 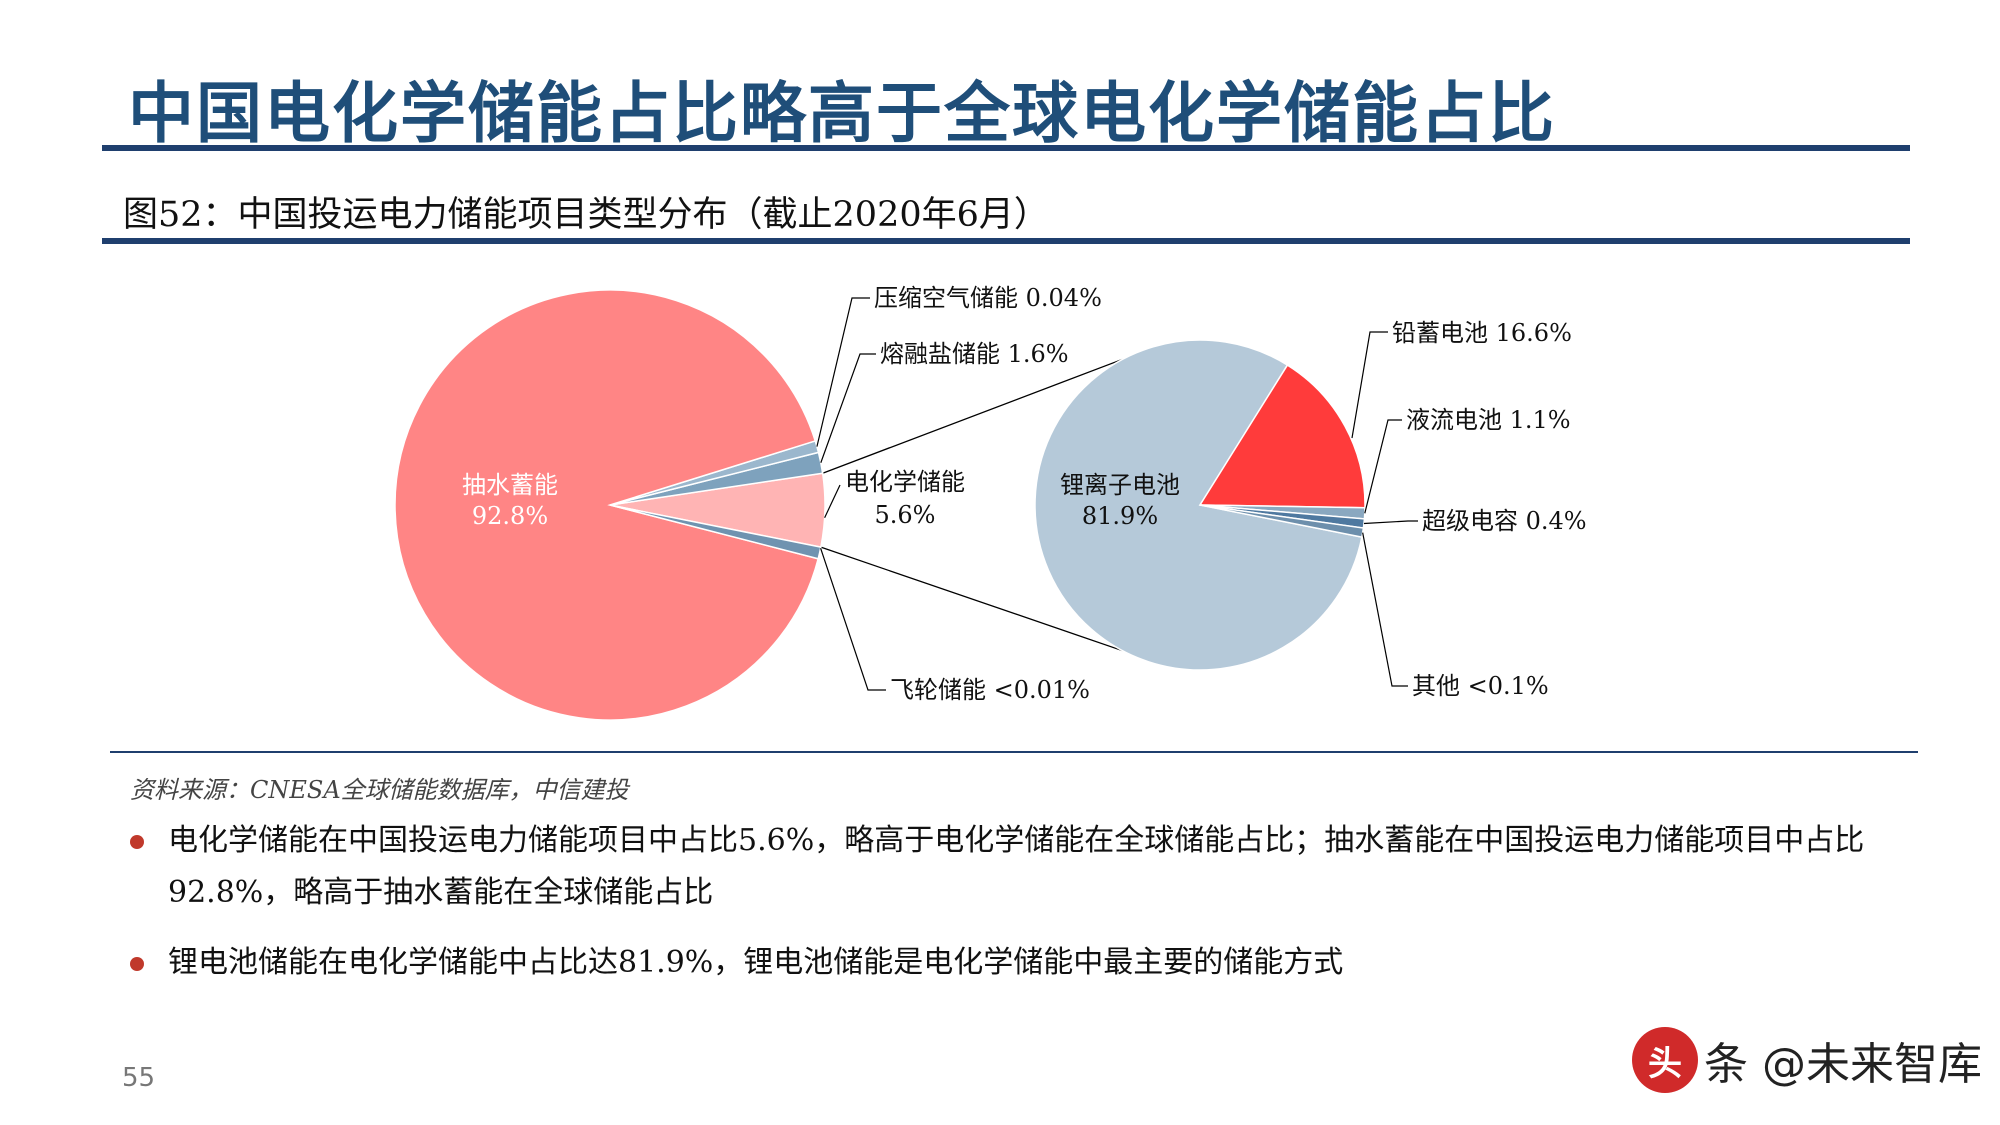 I want to click on page-title: 中国电化学储能占比略高于全球电化学储能占比, so click(x=842, y=113).